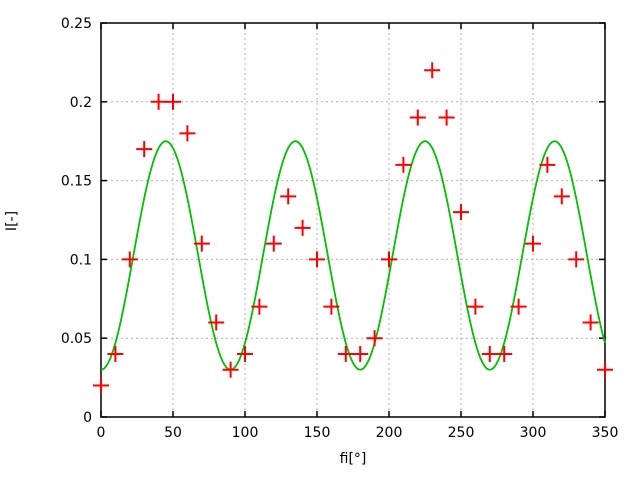 This screenshot has height=480, width=640. I want to click on x-tick-label: 50, so click(173, 433).